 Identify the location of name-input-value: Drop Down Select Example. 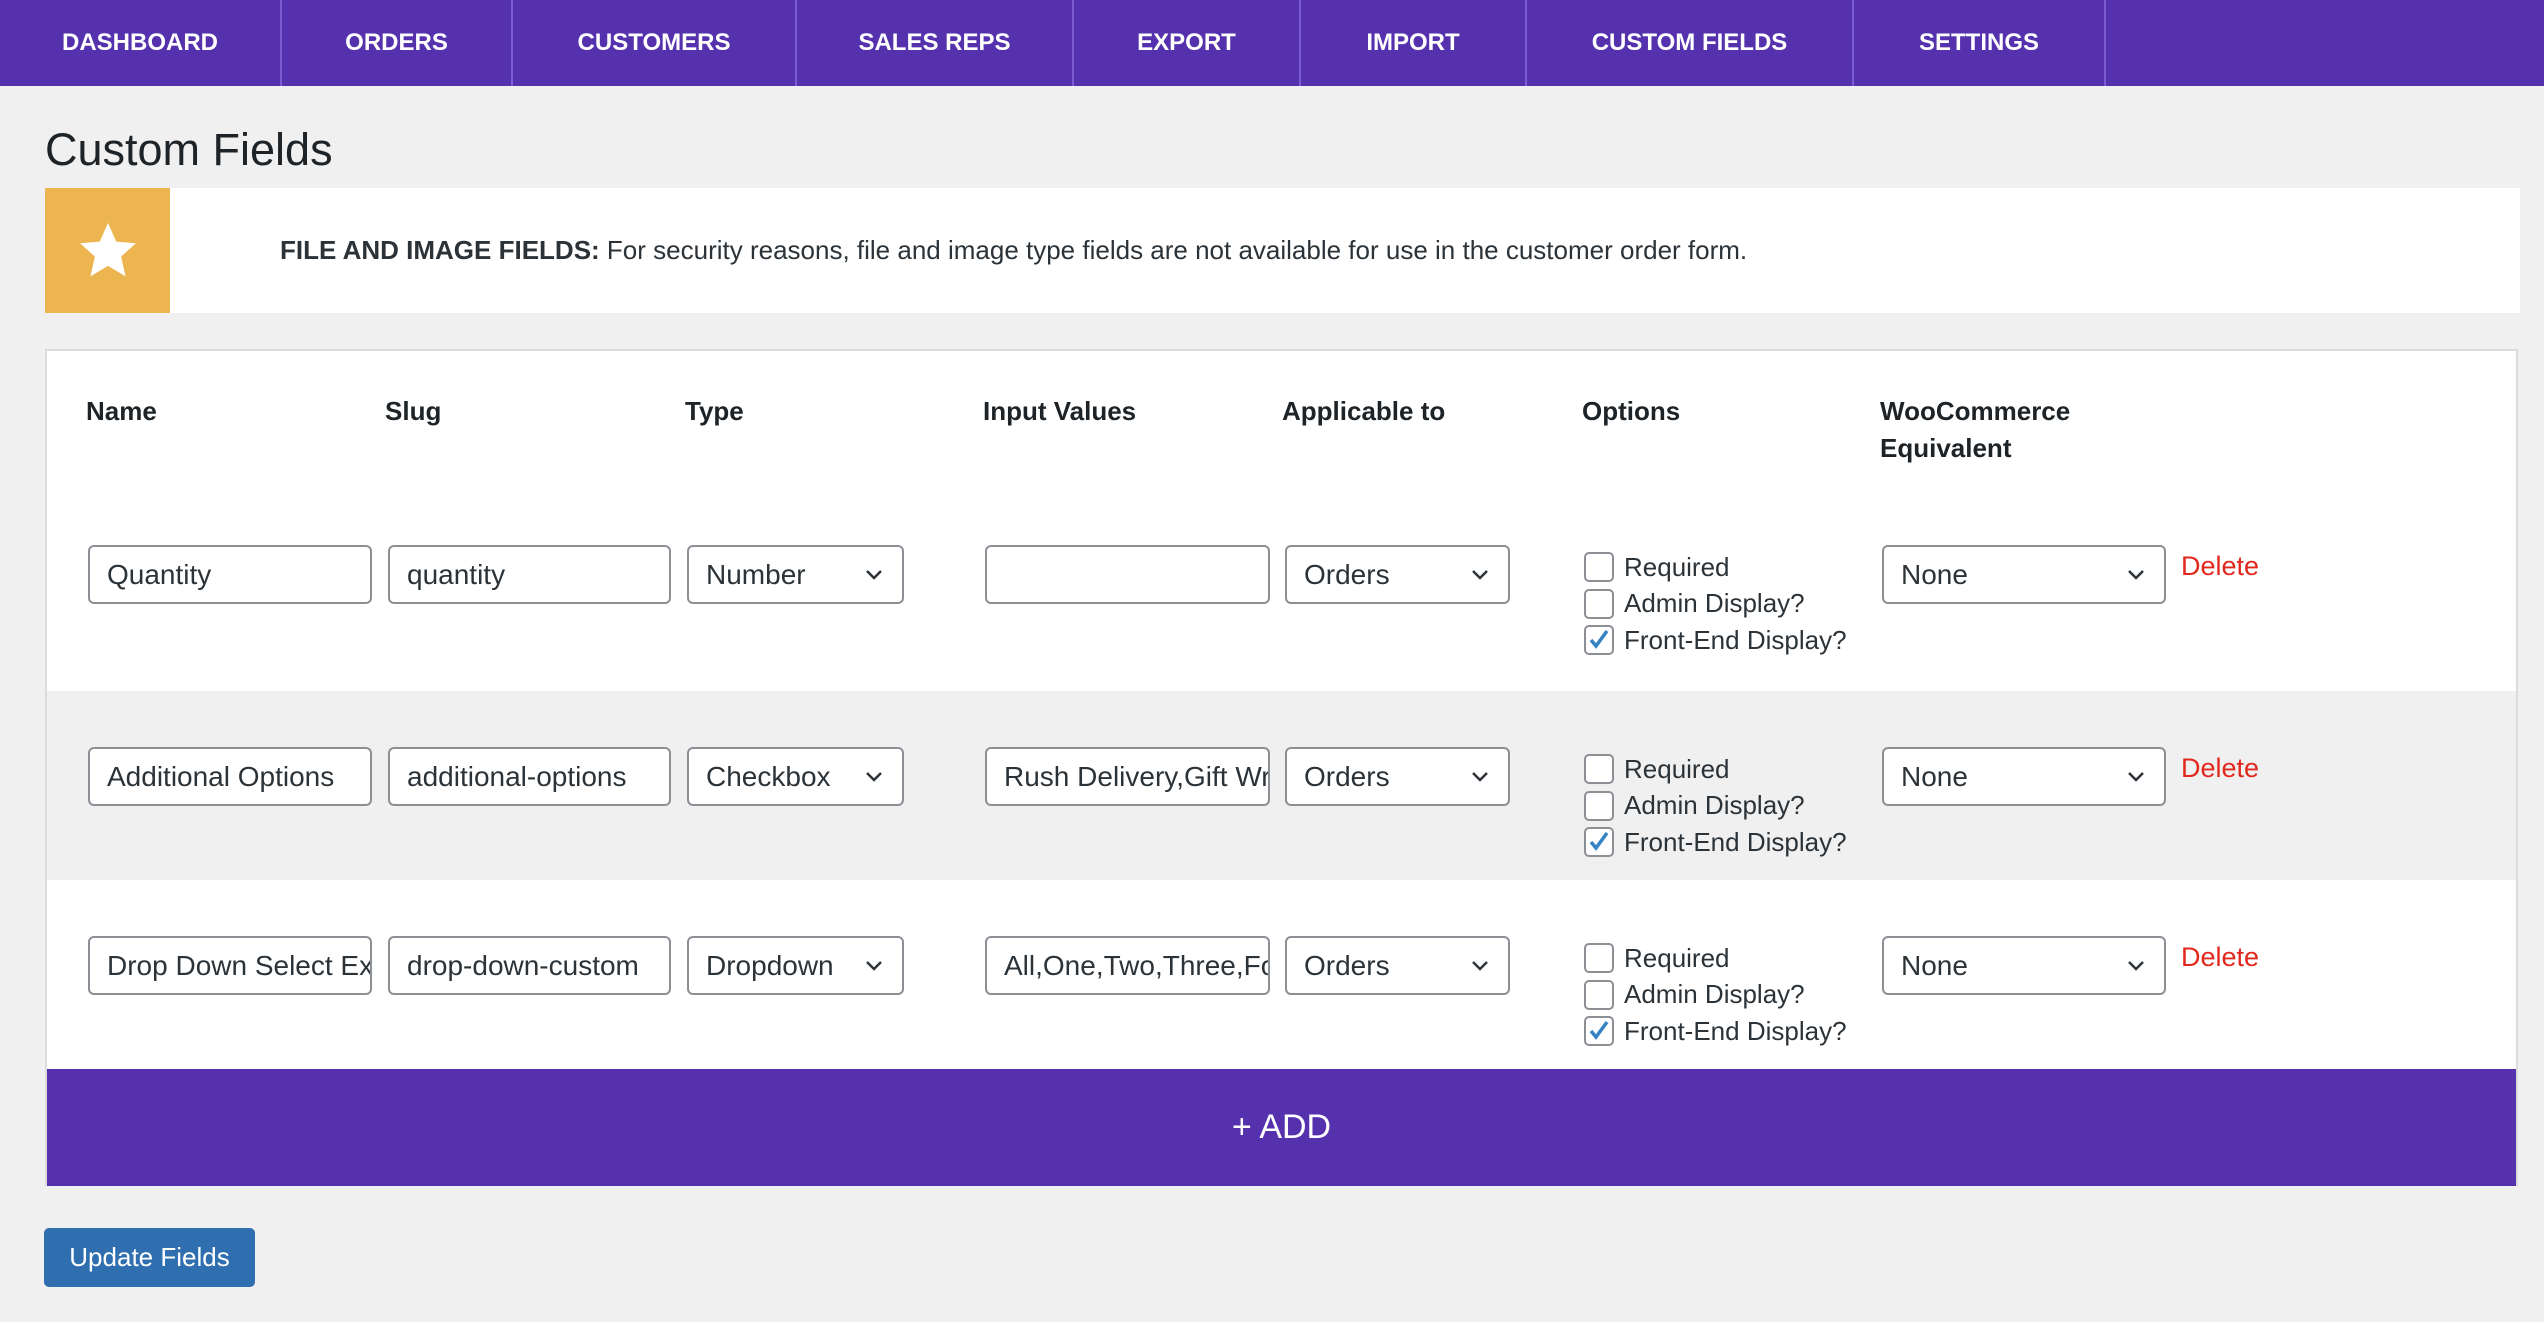
(239, 965).